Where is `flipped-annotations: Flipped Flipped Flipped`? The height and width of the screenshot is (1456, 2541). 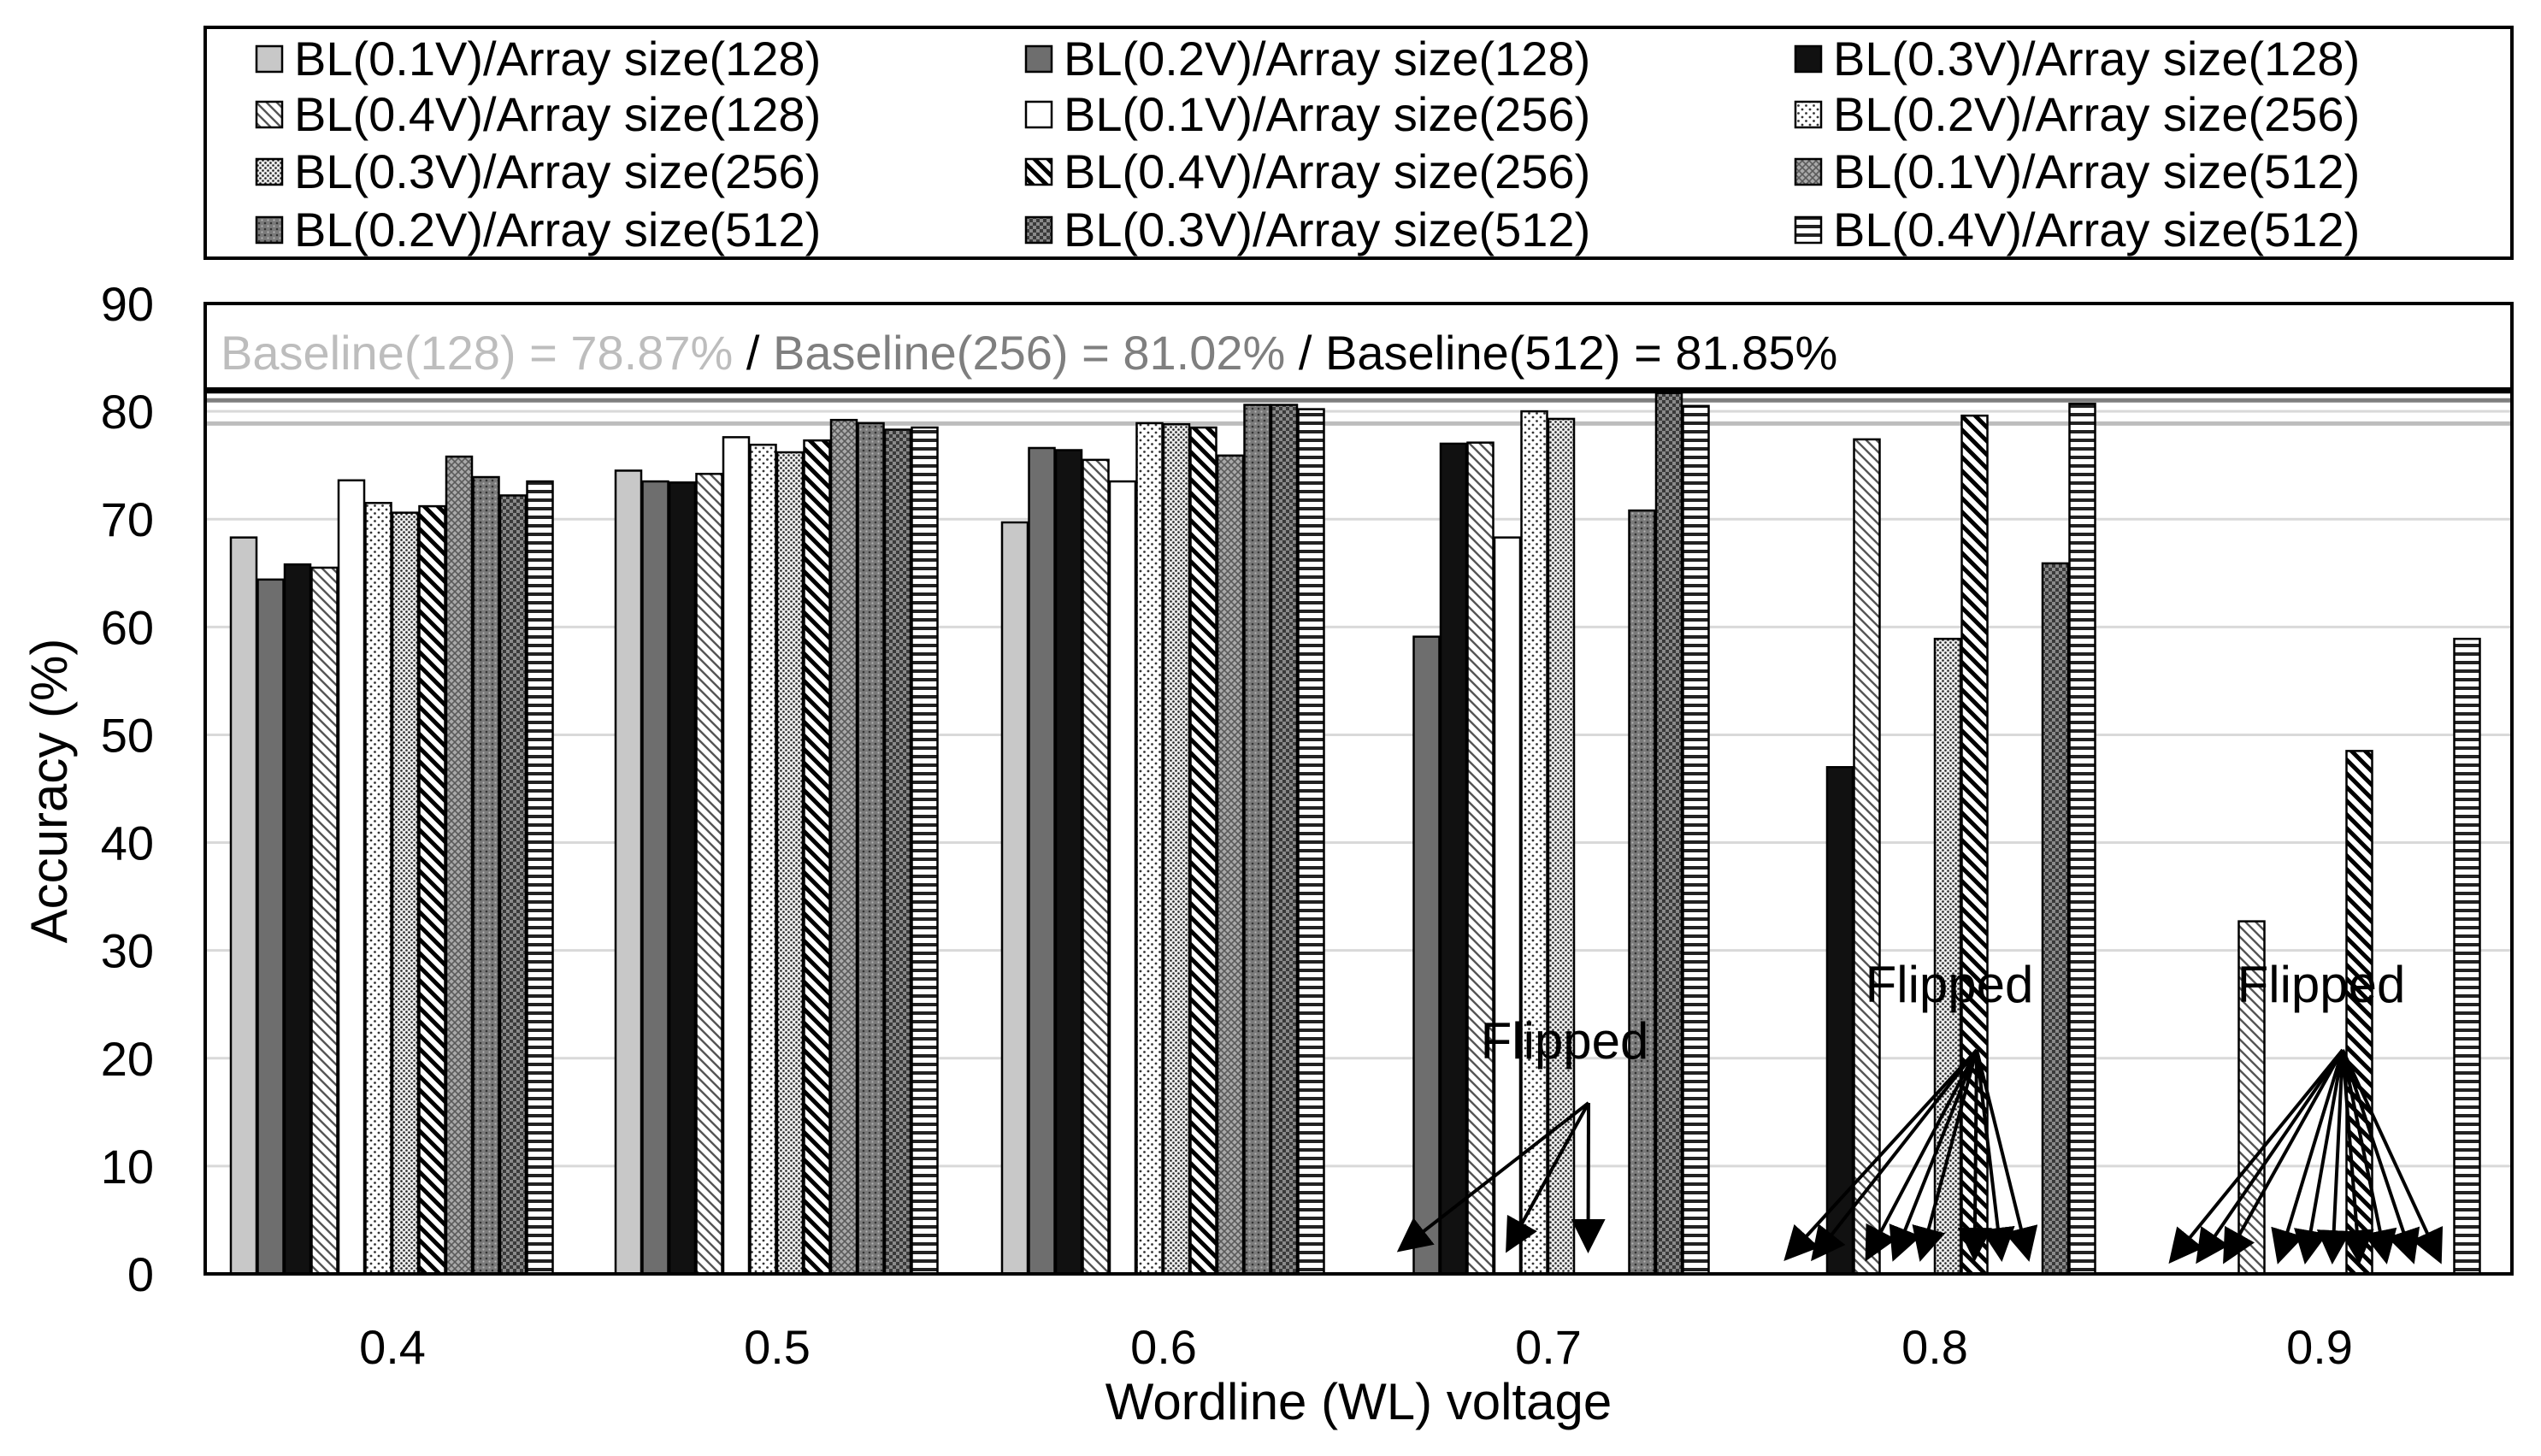 flipped-annotations: Flipped Flipped Flipped is located at coordinates (1920, 1110).